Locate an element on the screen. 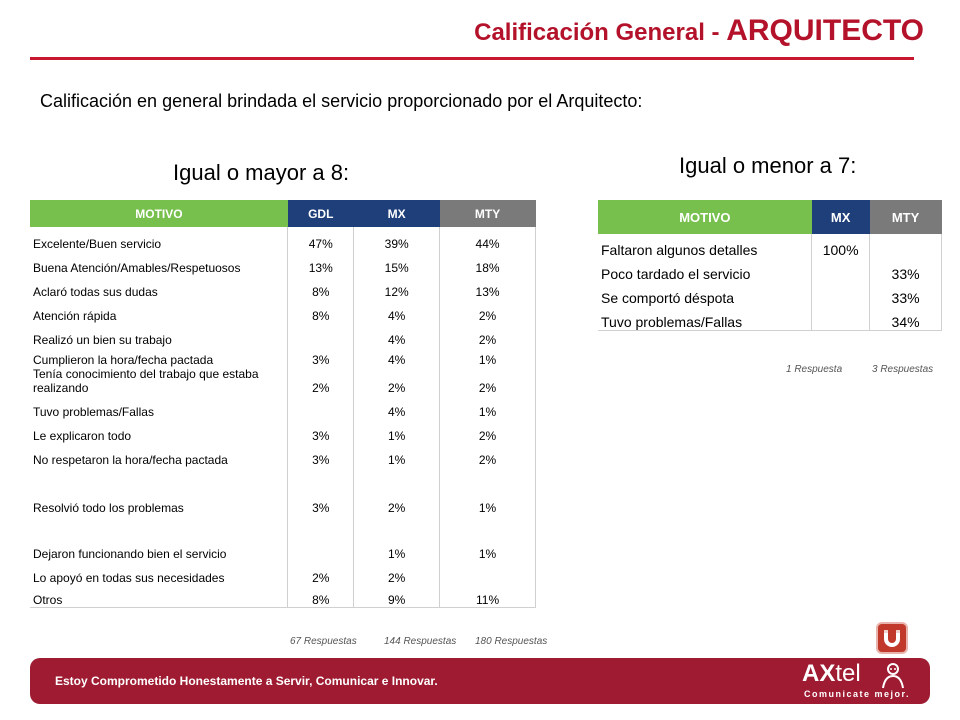 The image size is (960, 720). page-title: Calificación General - ARQUITECTO is located at coordinates (699, 31).